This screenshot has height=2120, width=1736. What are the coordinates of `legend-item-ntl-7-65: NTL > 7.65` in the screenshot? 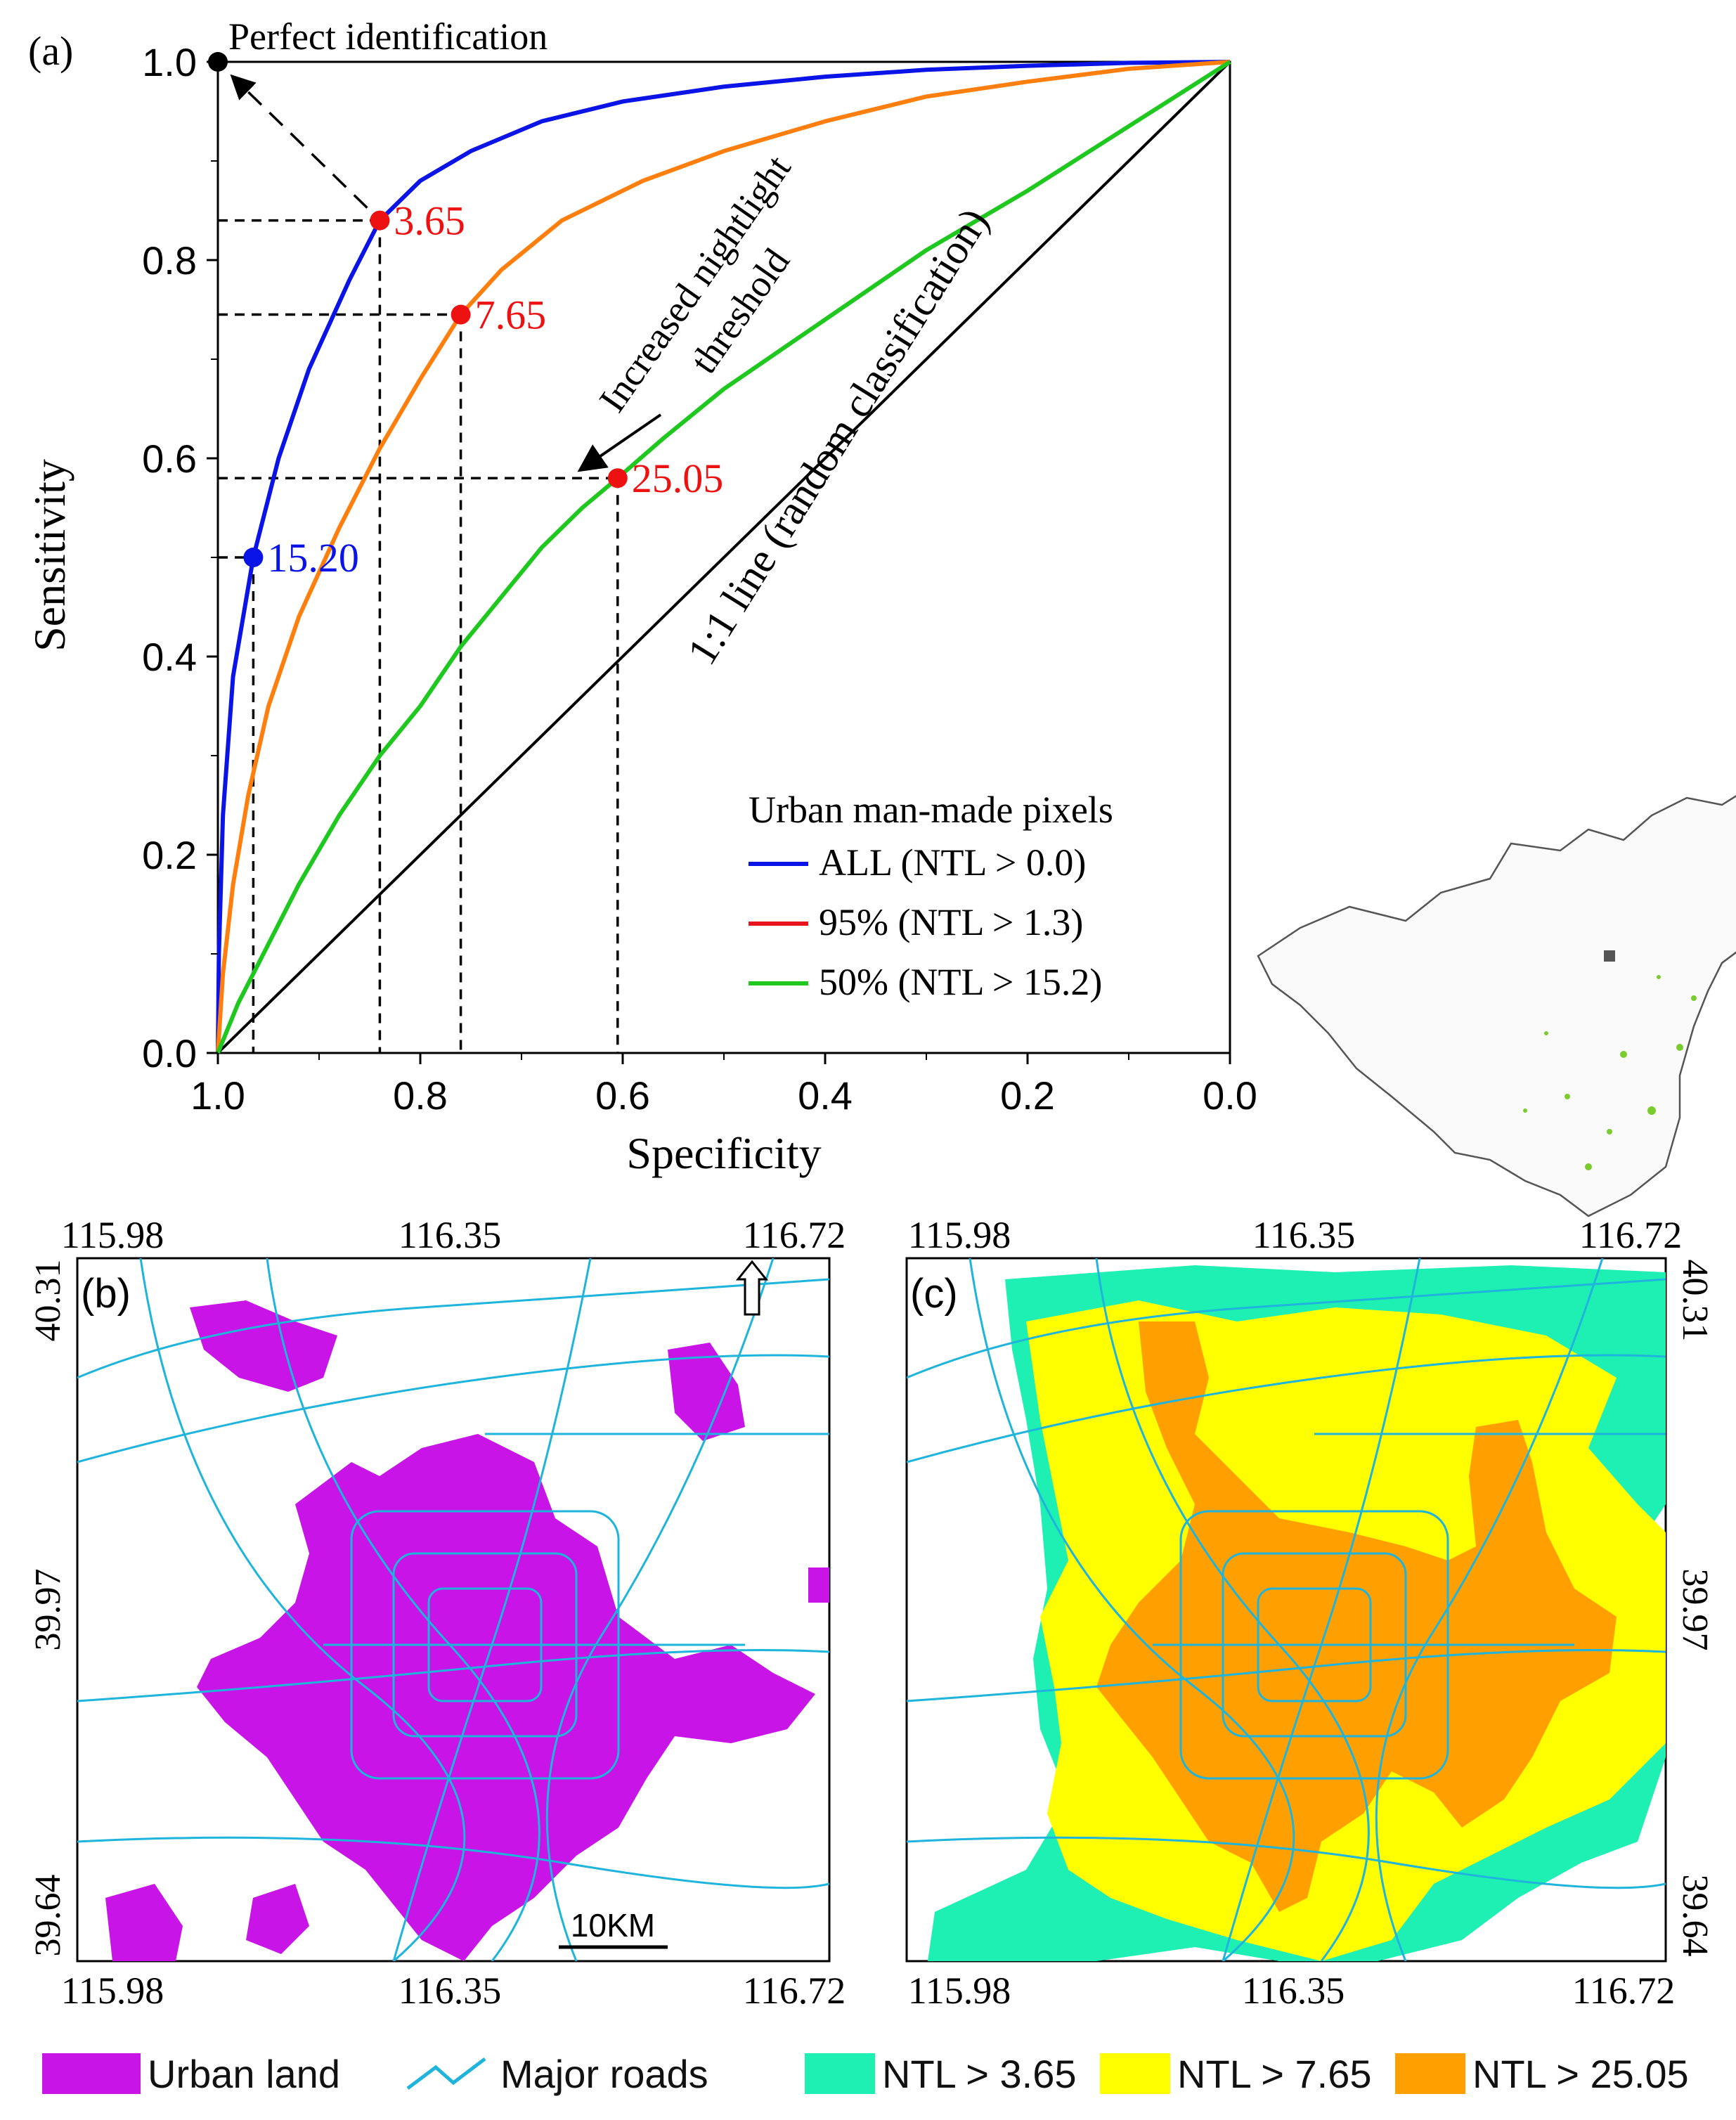 It's located at (1236, 2073).